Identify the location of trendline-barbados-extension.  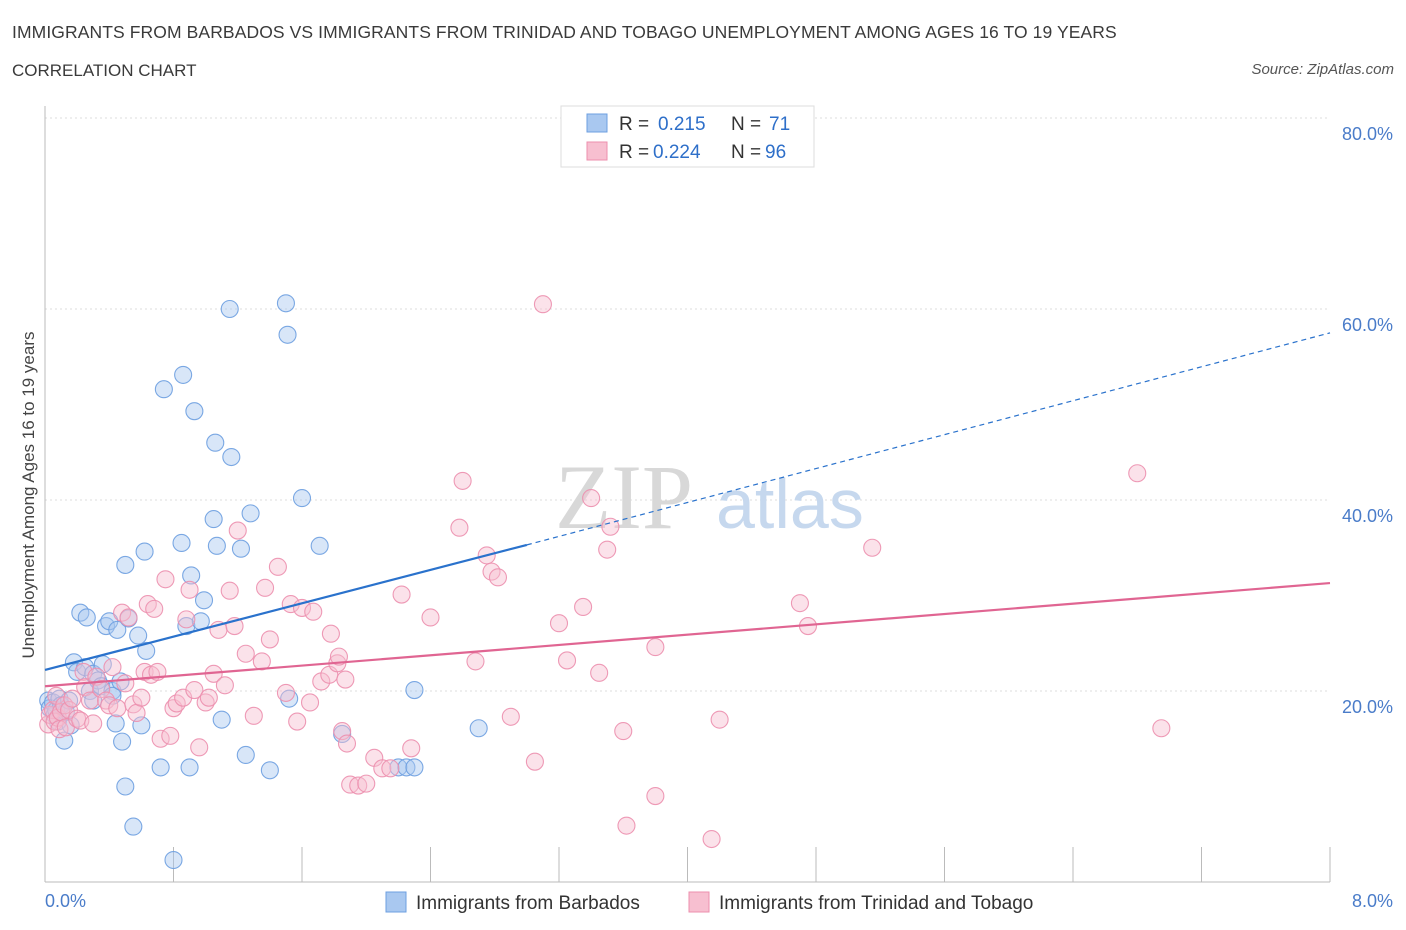
(928, 439).